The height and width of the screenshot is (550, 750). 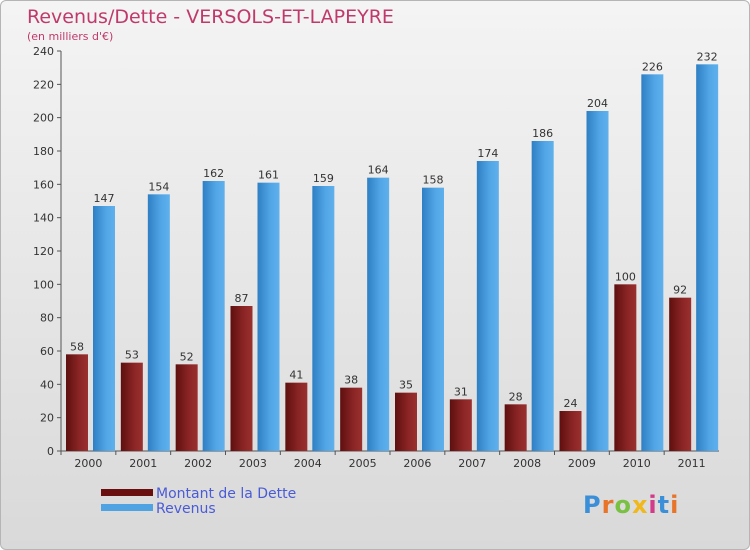 What do you see at coordinates (487, 153) in the screenshot?
I see `data-label-revenue: 174` at bounding box center [487, 153].